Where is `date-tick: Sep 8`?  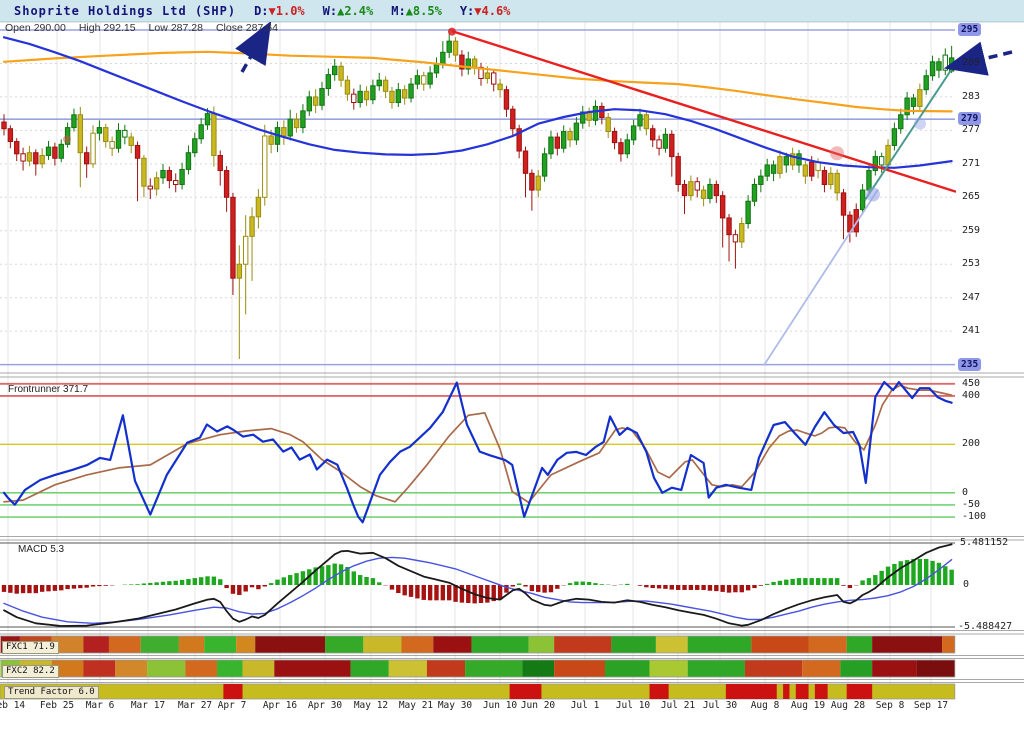
date-tick: Sep 8 is located at coordinates (890, 705).